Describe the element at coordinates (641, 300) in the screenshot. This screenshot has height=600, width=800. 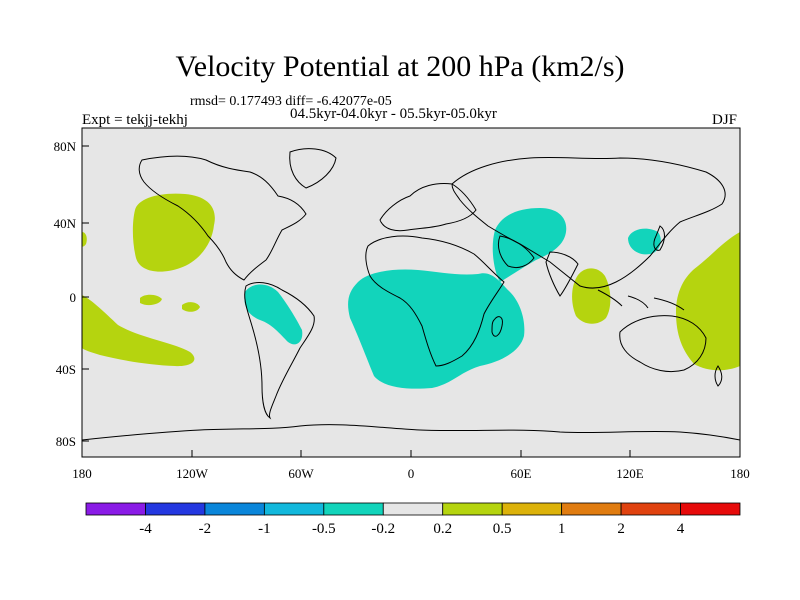
I see `coastline-maritime-continent` at that location.